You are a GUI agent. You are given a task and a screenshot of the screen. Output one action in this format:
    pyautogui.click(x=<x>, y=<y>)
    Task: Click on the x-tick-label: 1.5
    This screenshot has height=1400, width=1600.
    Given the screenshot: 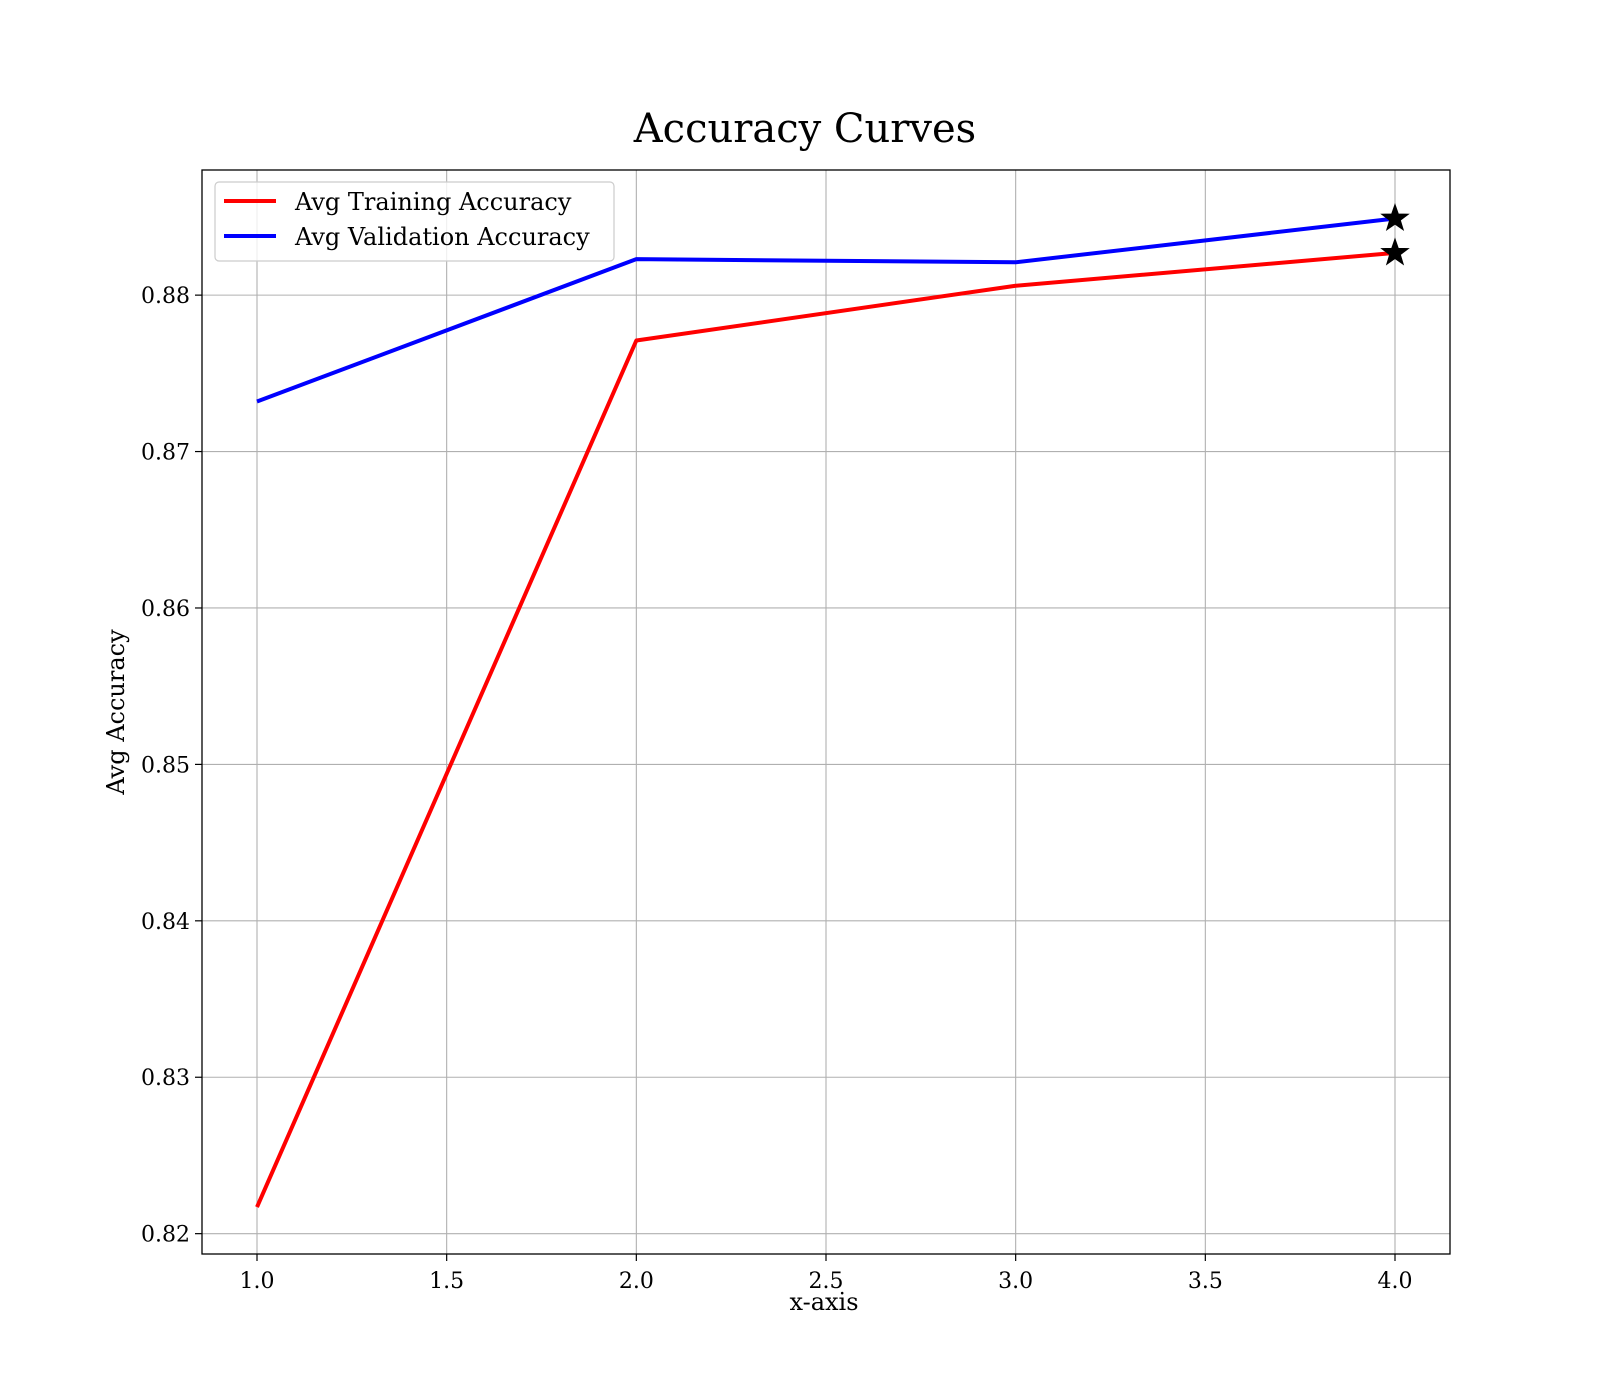 What is the action you would take?
    pyautogui.click(x=446, y=1281)
    